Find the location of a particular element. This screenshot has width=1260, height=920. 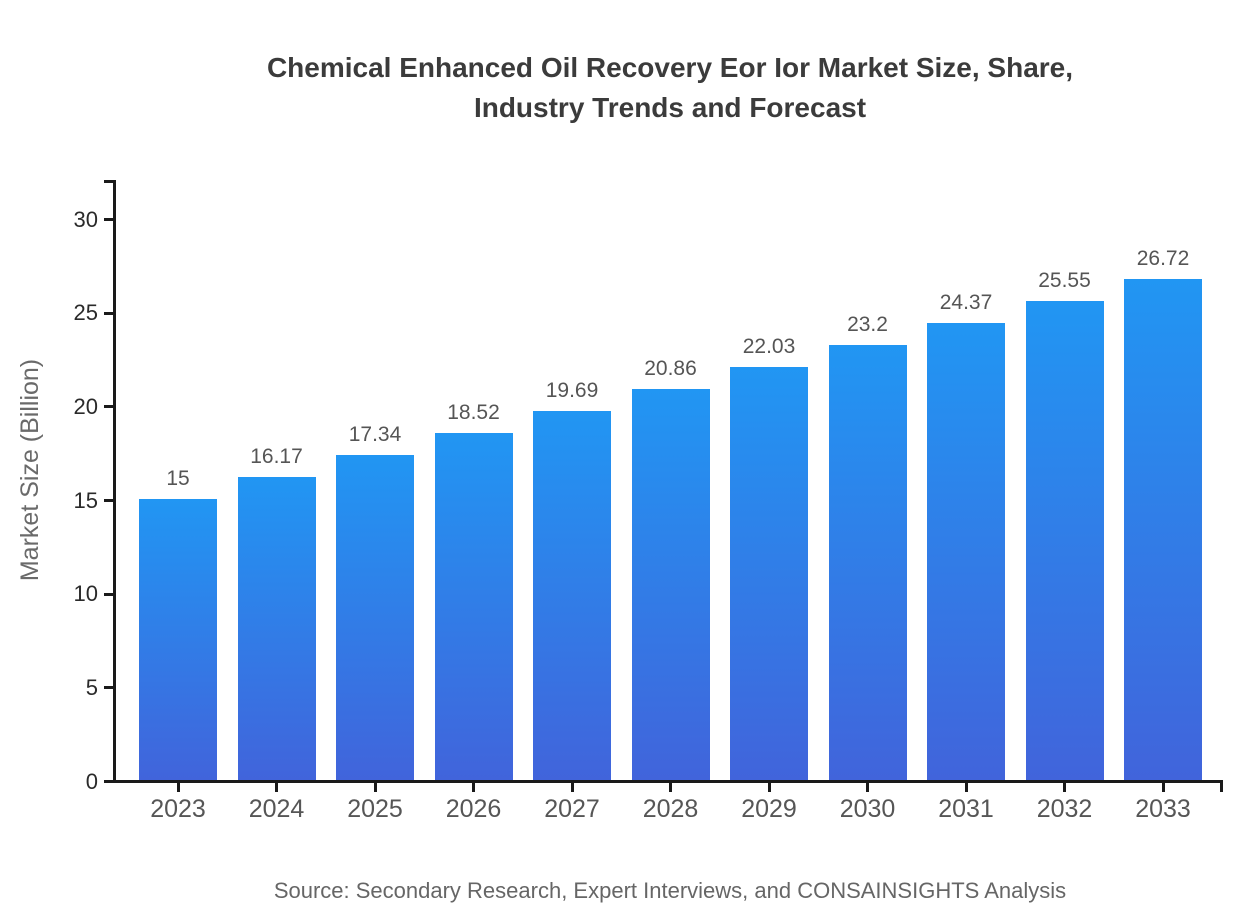

y-axis-tick-label: 20 is located at coordinates (85, 406).